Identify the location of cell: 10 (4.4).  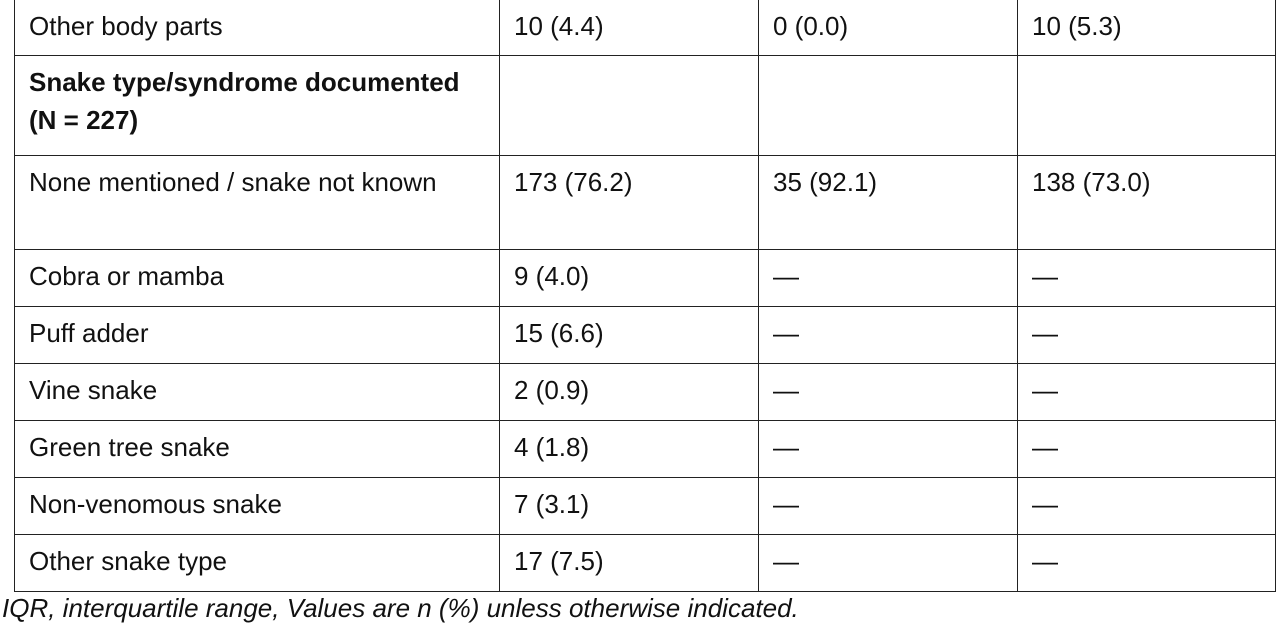
(629, 28).